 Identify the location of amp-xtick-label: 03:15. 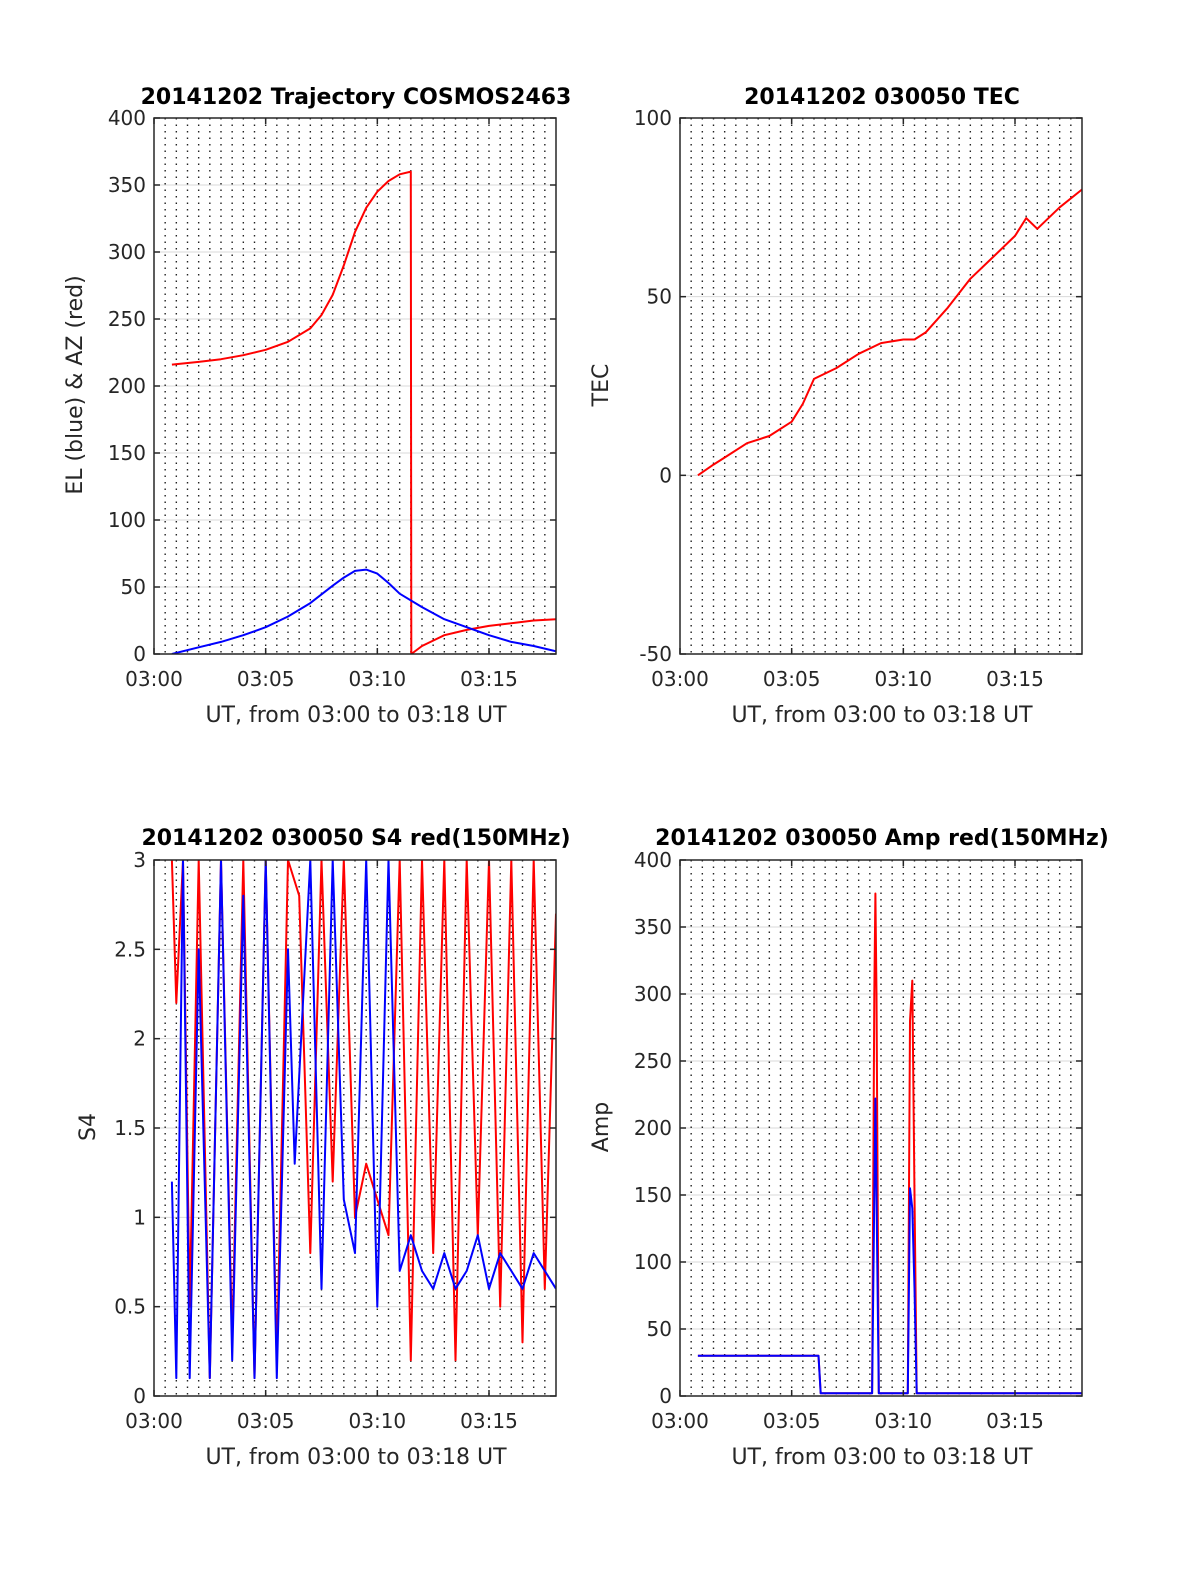
(1015, 1421).